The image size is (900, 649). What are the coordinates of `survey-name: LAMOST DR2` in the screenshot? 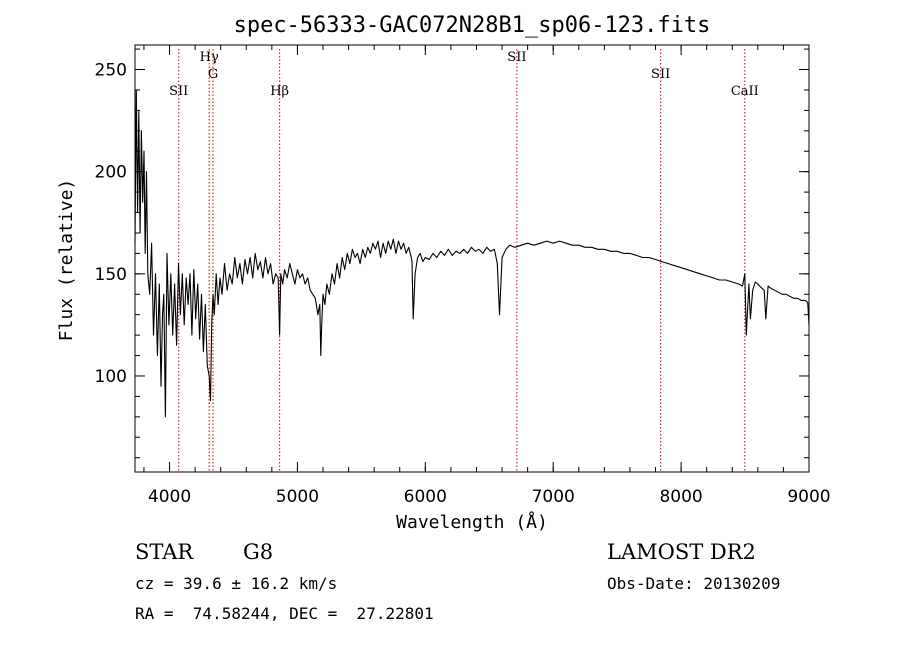 It's located at (681, 552).